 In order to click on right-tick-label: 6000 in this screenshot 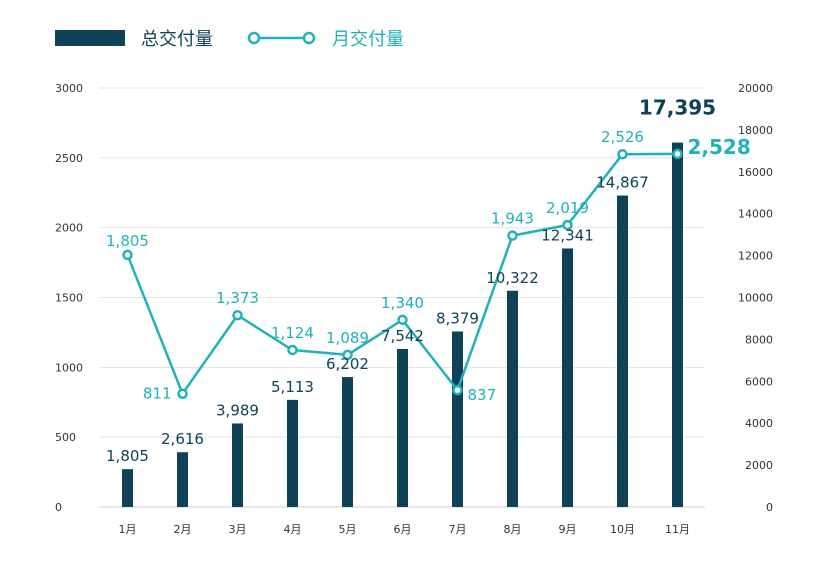, I will do `click(759, 381)`.